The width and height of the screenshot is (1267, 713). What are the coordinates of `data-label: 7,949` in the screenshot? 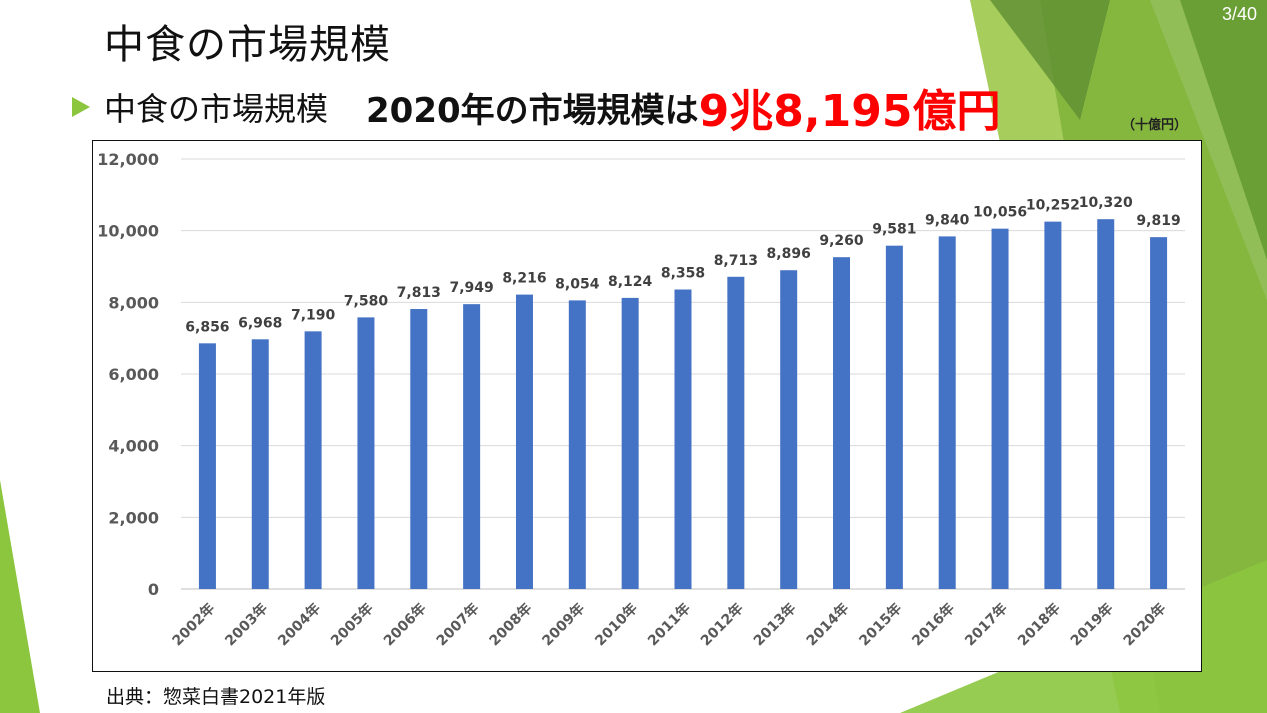 It's located at (471, 288).